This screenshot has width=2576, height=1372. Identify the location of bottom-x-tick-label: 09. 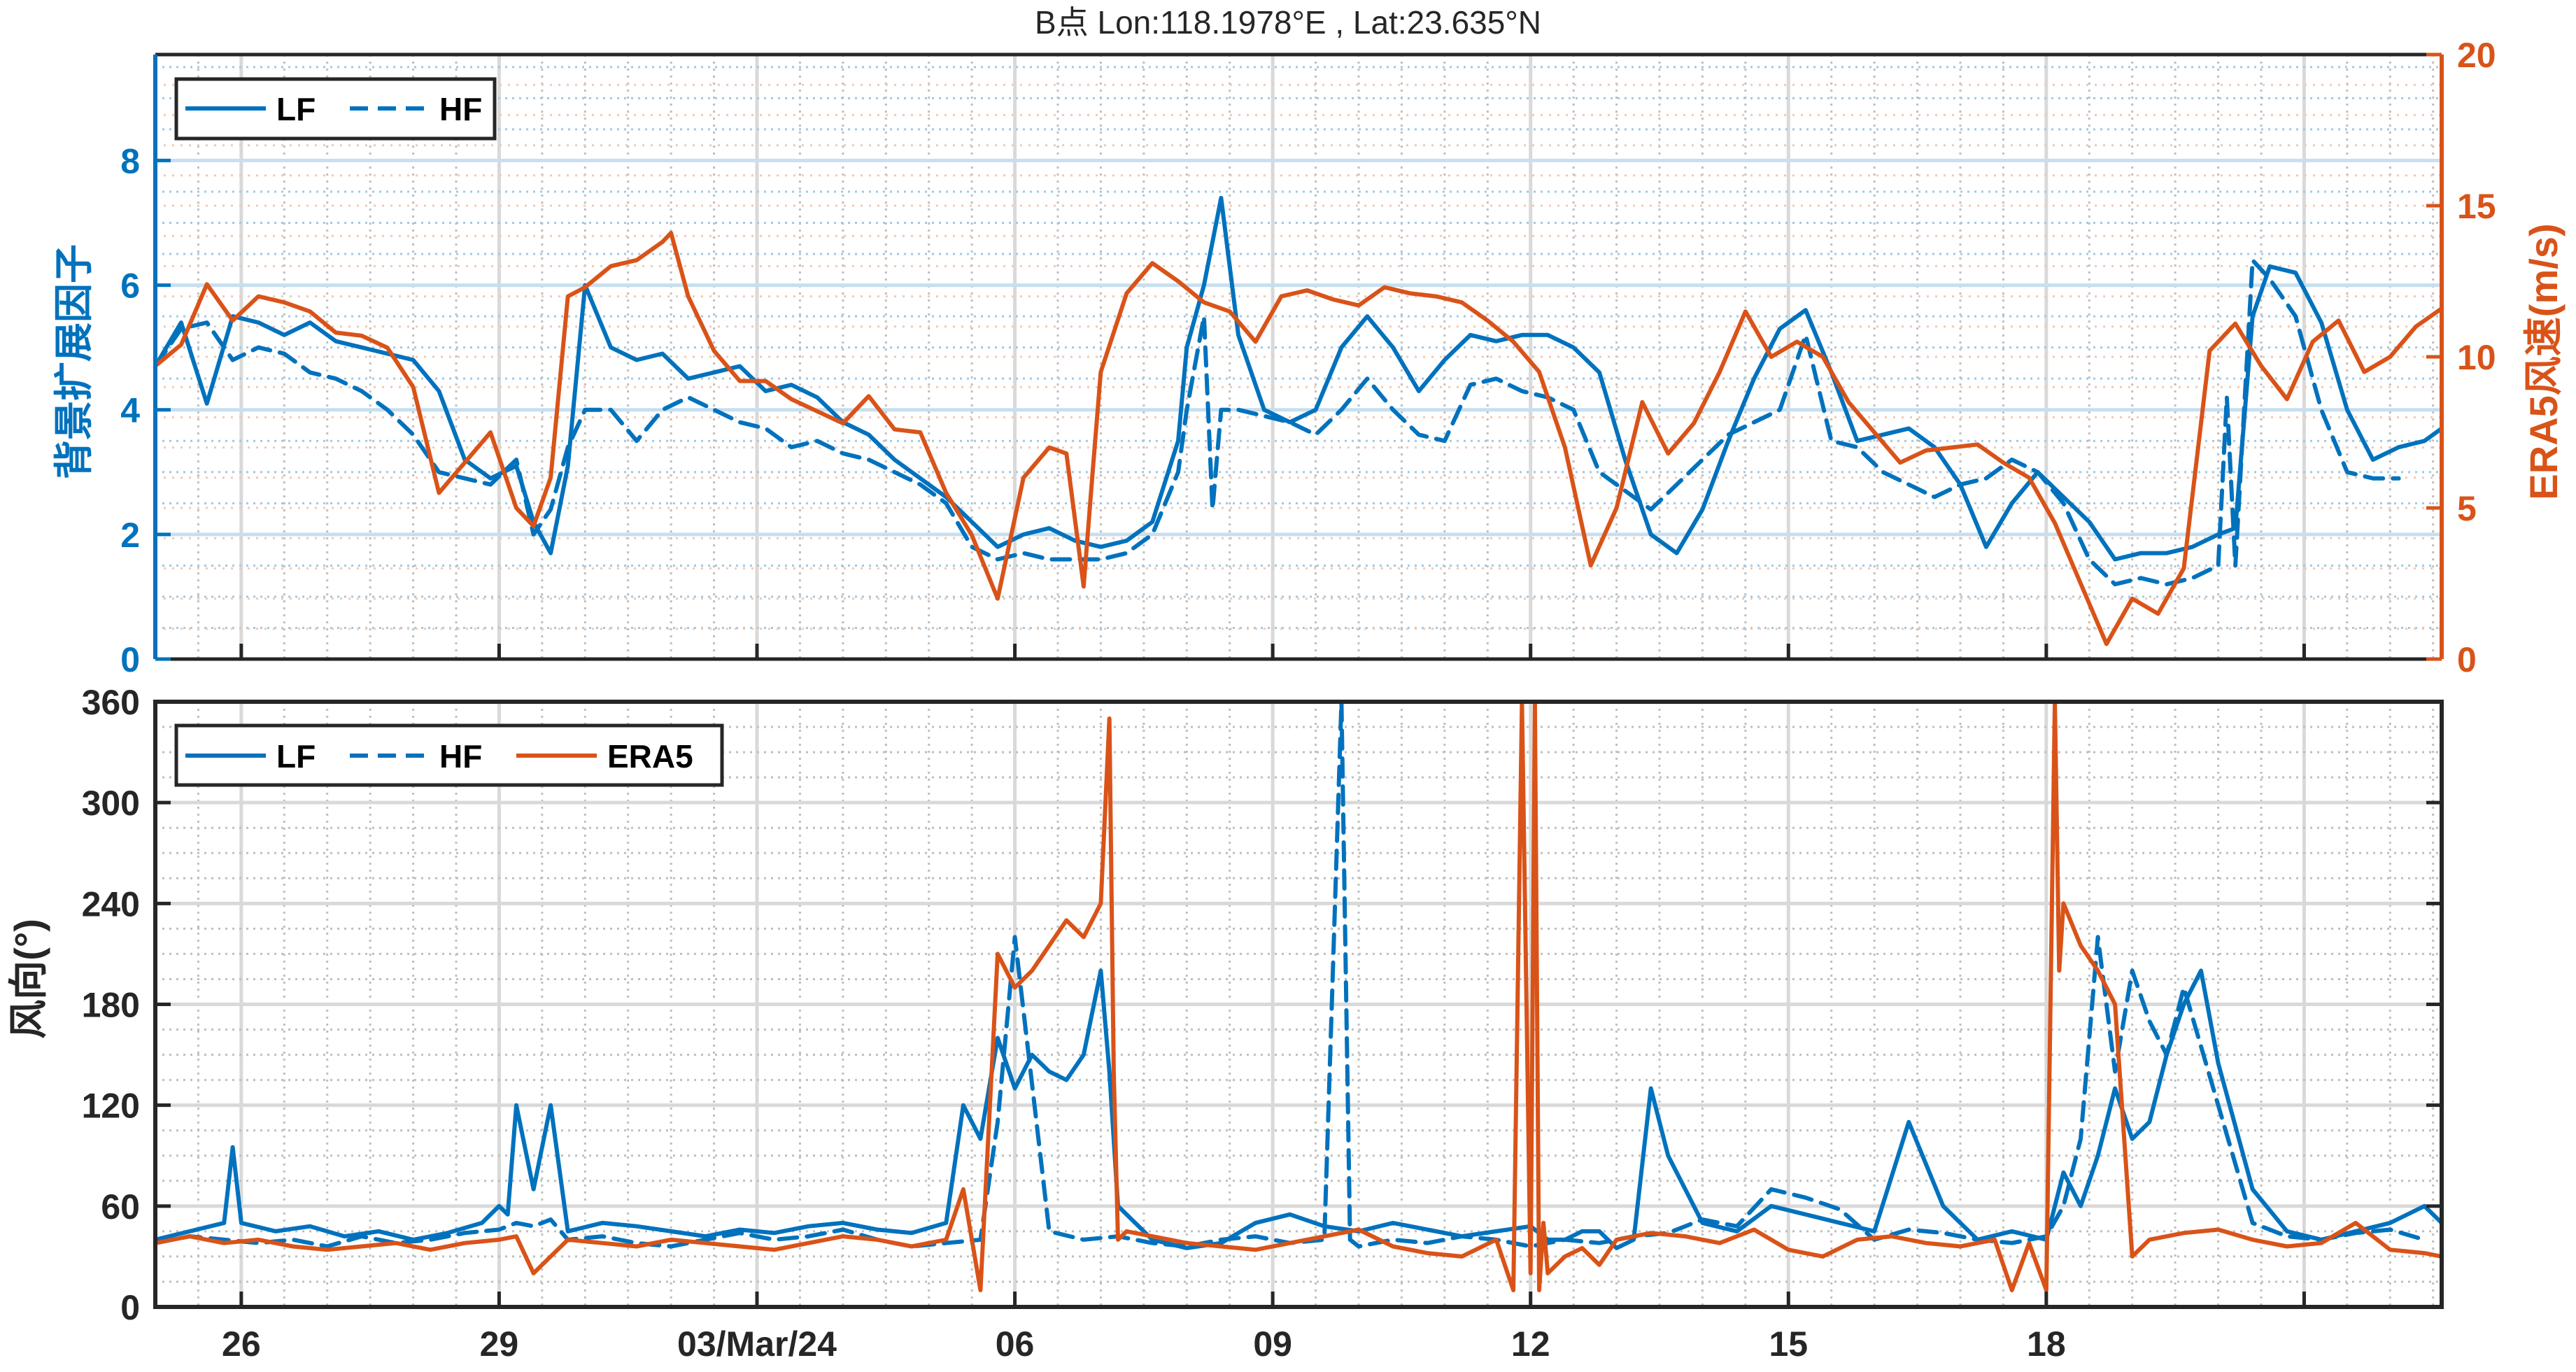
(1272, 1344).